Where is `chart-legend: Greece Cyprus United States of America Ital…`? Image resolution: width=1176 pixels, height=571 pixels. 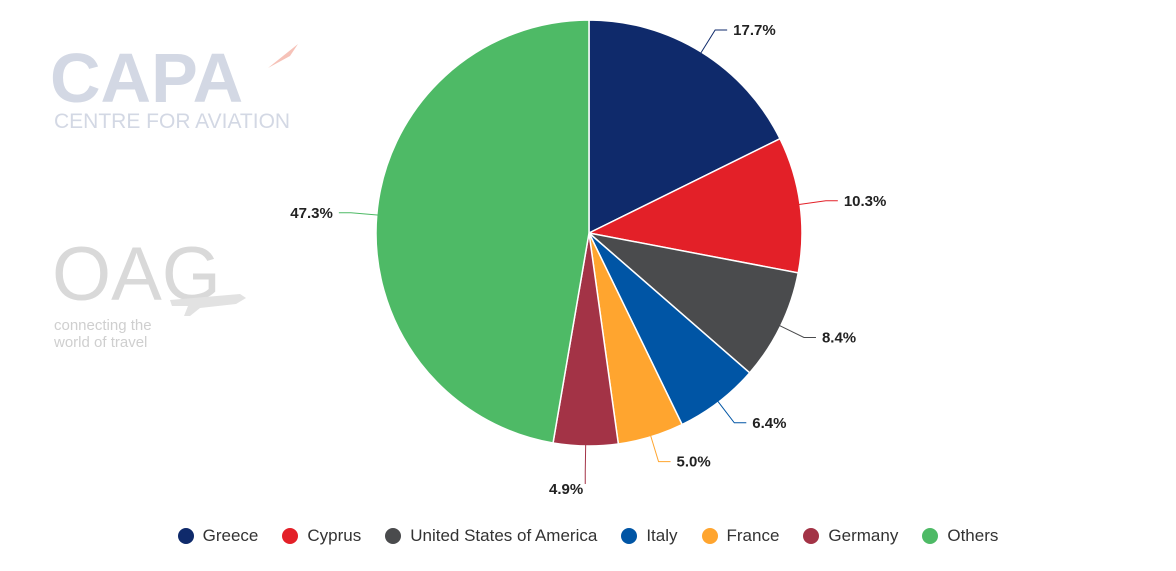 chart-legend: Greece Cyprus United States of America Ital… is located at coordinates (588, 536).